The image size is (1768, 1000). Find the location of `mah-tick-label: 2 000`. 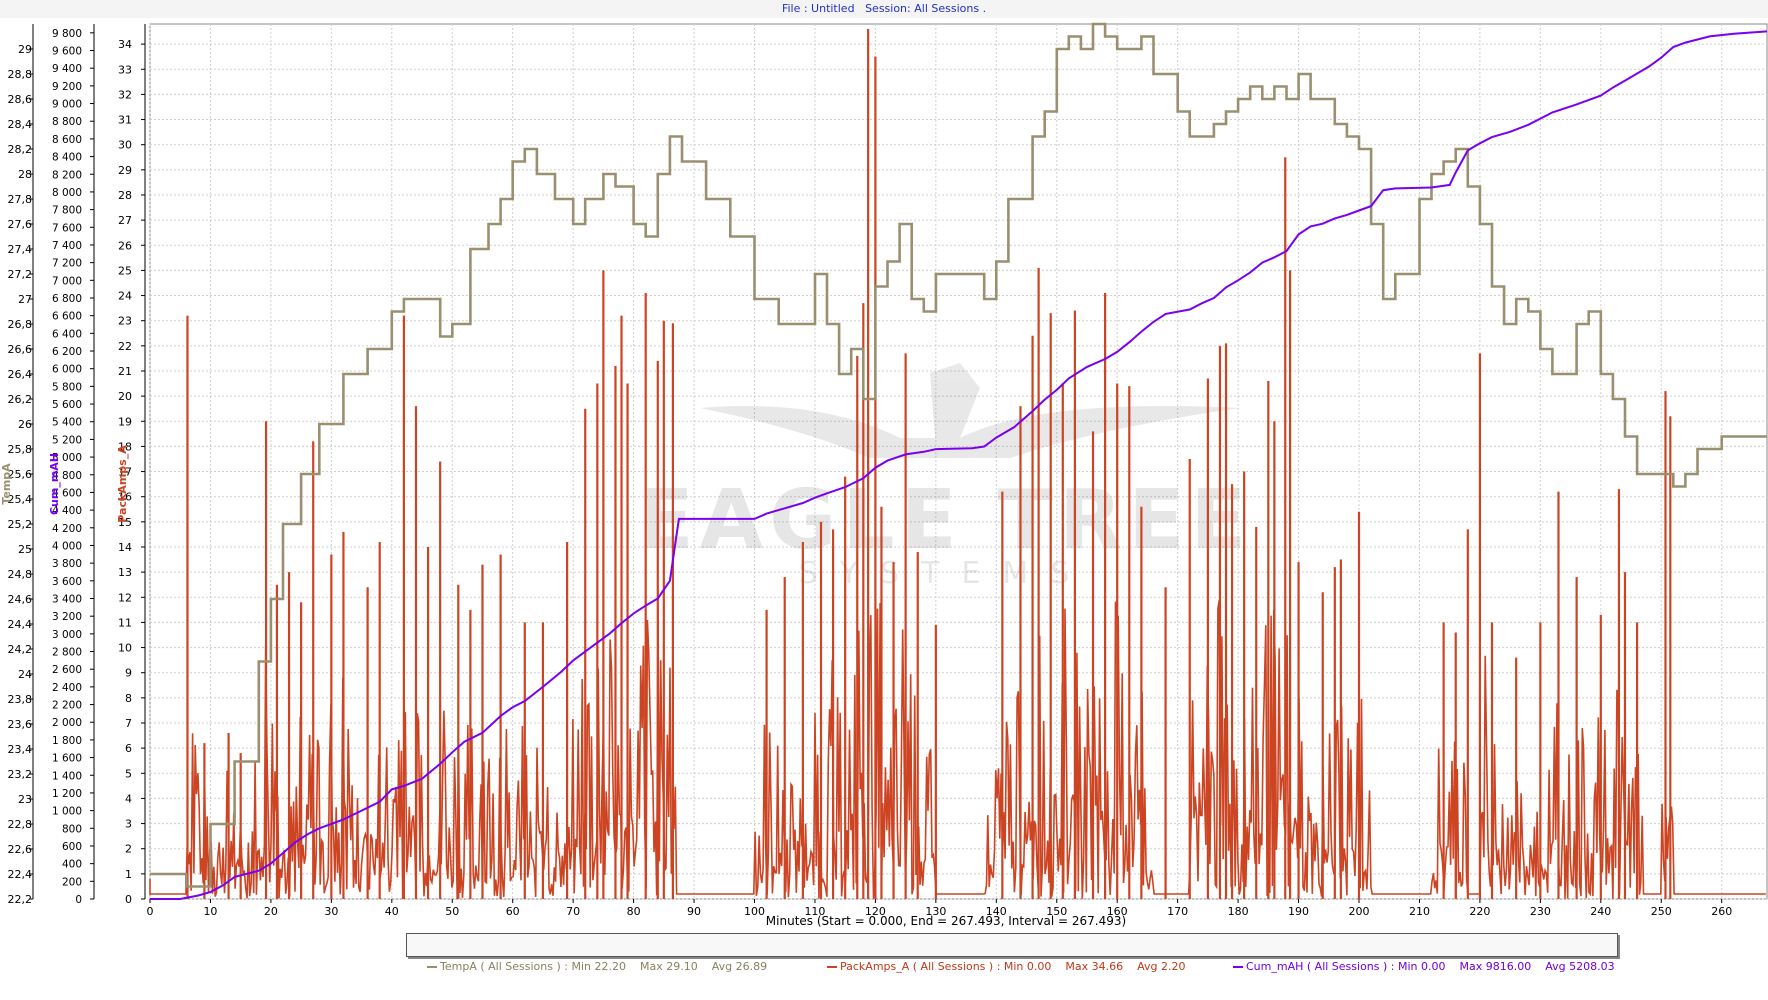

mah-tick-label: 2 000 is located at coordinates (67, 723).